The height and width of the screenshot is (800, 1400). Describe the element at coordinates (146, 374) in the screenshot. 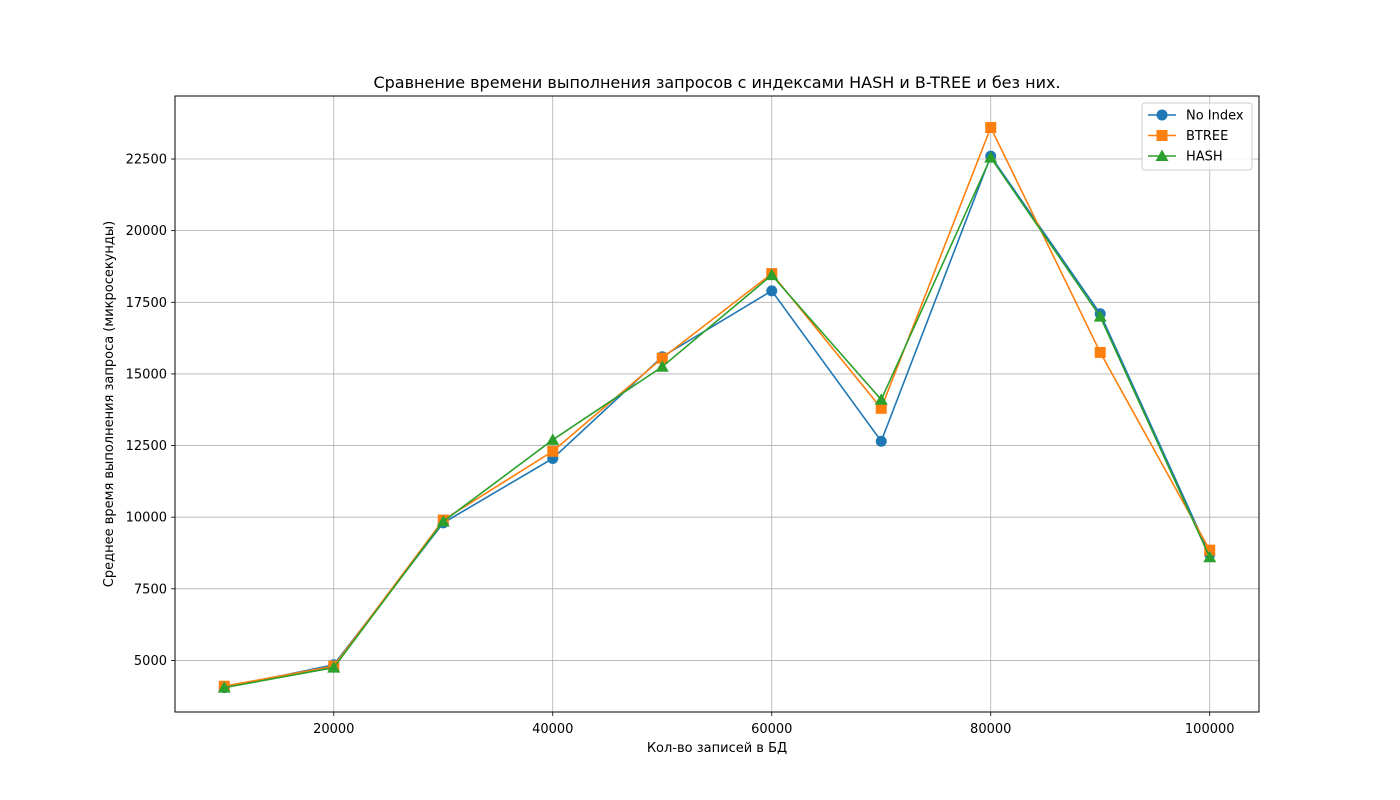

I see `y-tick-label: 15000` at that location.